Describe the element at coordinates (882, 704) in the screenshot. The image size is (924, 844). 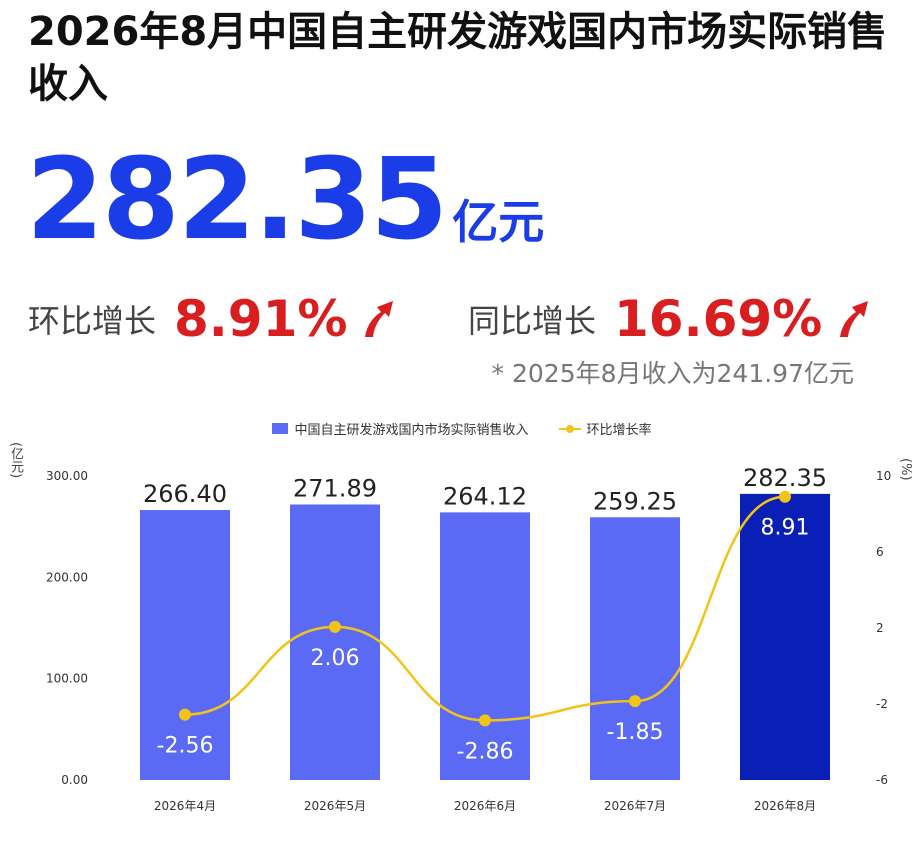
I see `y-right-tick: -2` at that location.